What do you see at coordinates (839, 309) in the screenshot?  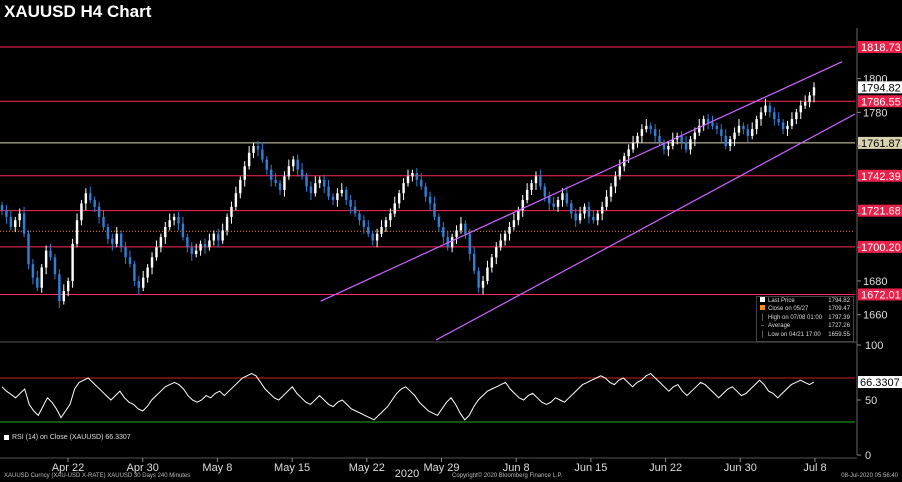 I see `price-legend-value: 1709.47` at bounding box center [839, 309].